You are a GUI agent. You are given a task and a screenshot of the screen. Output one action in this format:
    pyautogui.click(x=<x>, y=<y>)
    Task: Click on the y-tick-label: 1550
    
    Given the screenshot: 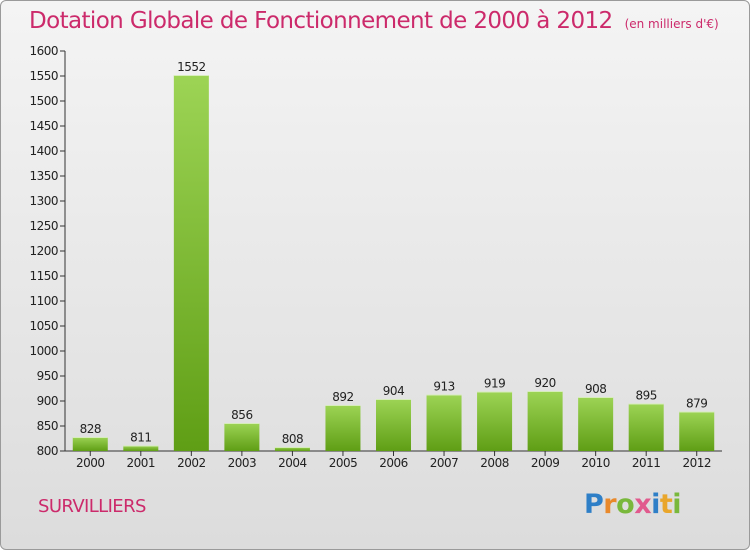 What is the action you would take?
    pyautogui.click(x=43, y=76)
    